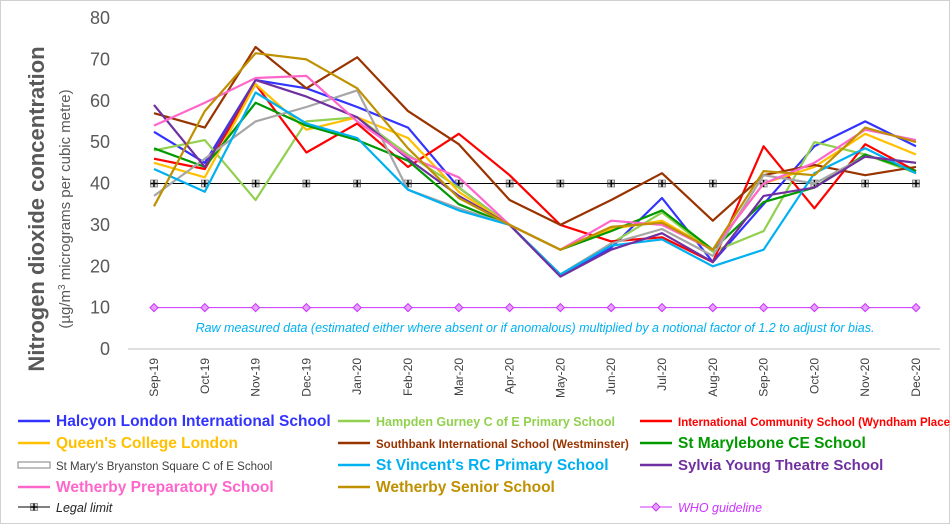 This screenshot has width=950, height=524. What do you see at coordinates (100, 101) in the screenshot?
I see `y-tick-label: 60` at bounding box center [100, 101].